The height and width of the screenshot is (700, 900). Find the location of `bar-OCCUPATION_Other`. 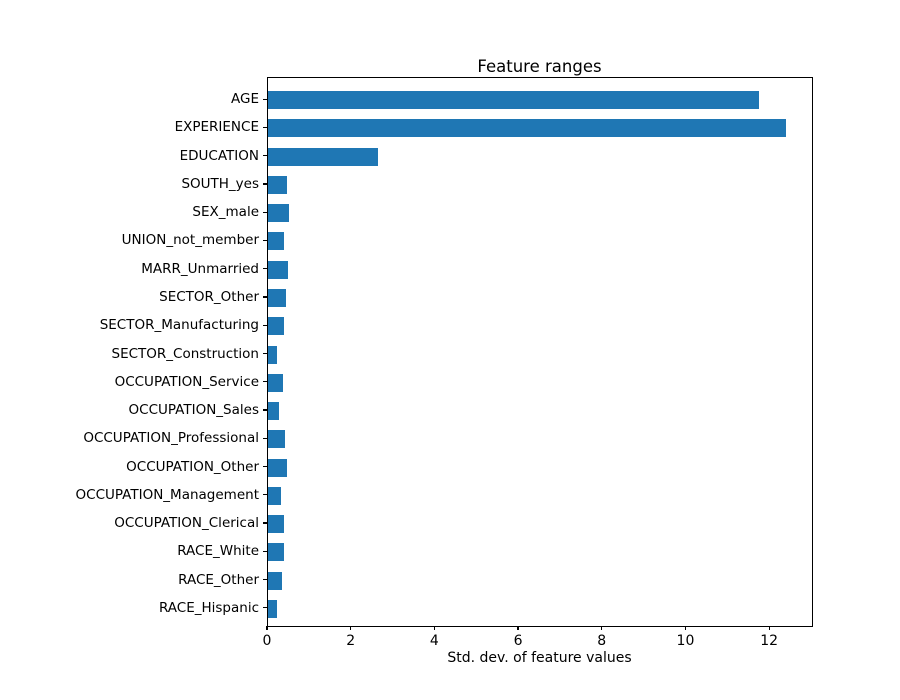

bar-OCCUPATION_Other is located at coordinates (278, 467).